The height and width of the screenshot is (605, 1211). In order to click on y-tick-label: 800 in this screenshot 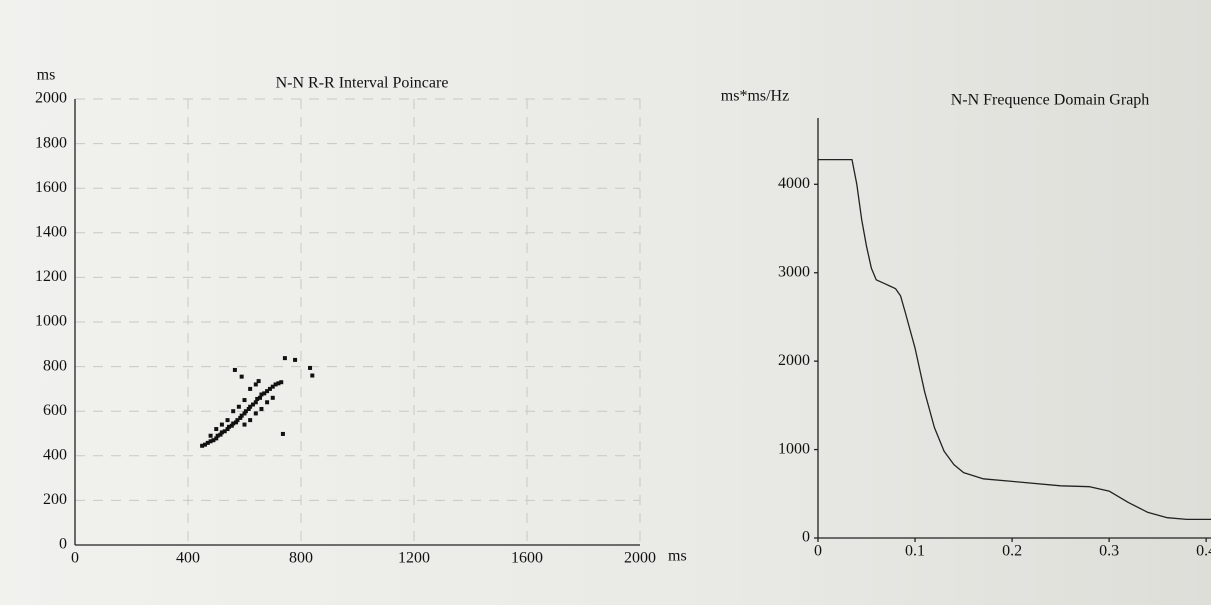, I will do `click(55, 365)`.